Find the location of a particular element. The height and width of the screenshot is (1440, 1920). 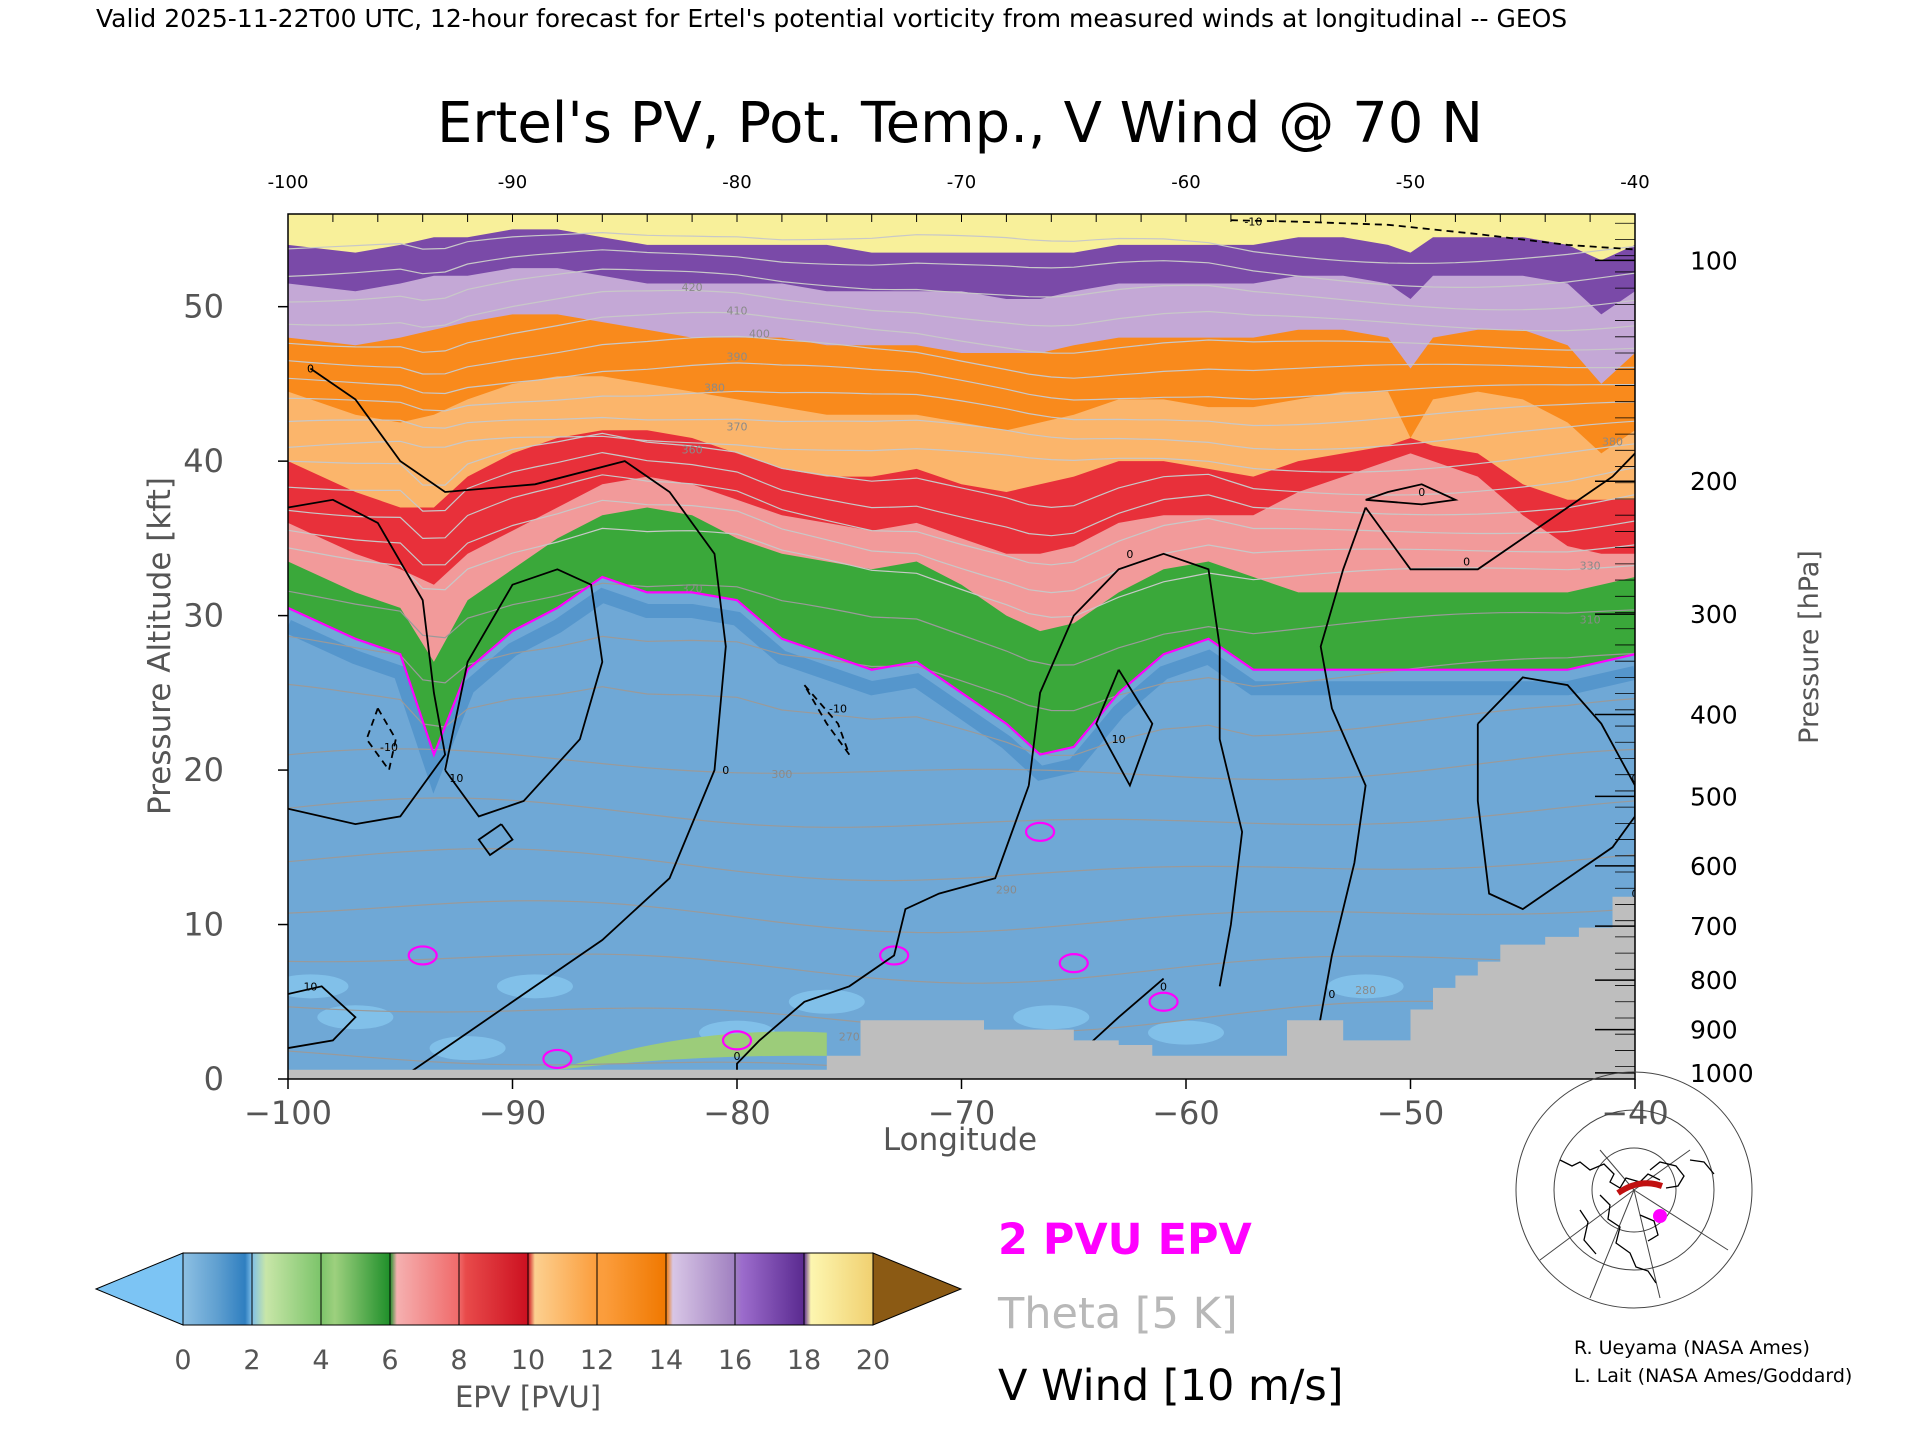

x-tick-label: −100 is located at coordinates (288, 1113).